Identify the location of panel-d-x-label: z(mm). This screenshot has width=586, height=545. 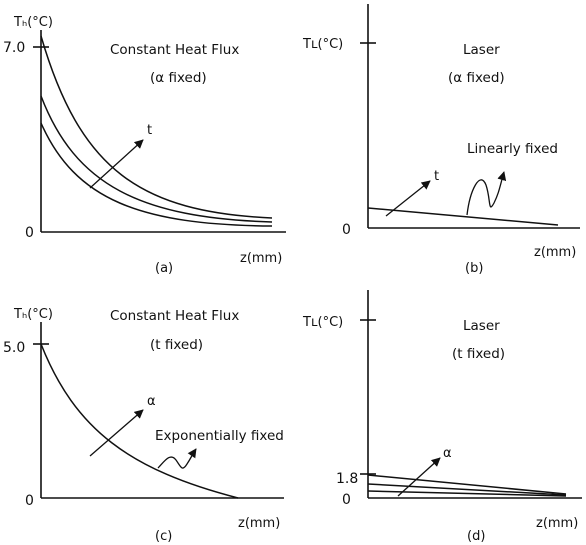
(557, 523).